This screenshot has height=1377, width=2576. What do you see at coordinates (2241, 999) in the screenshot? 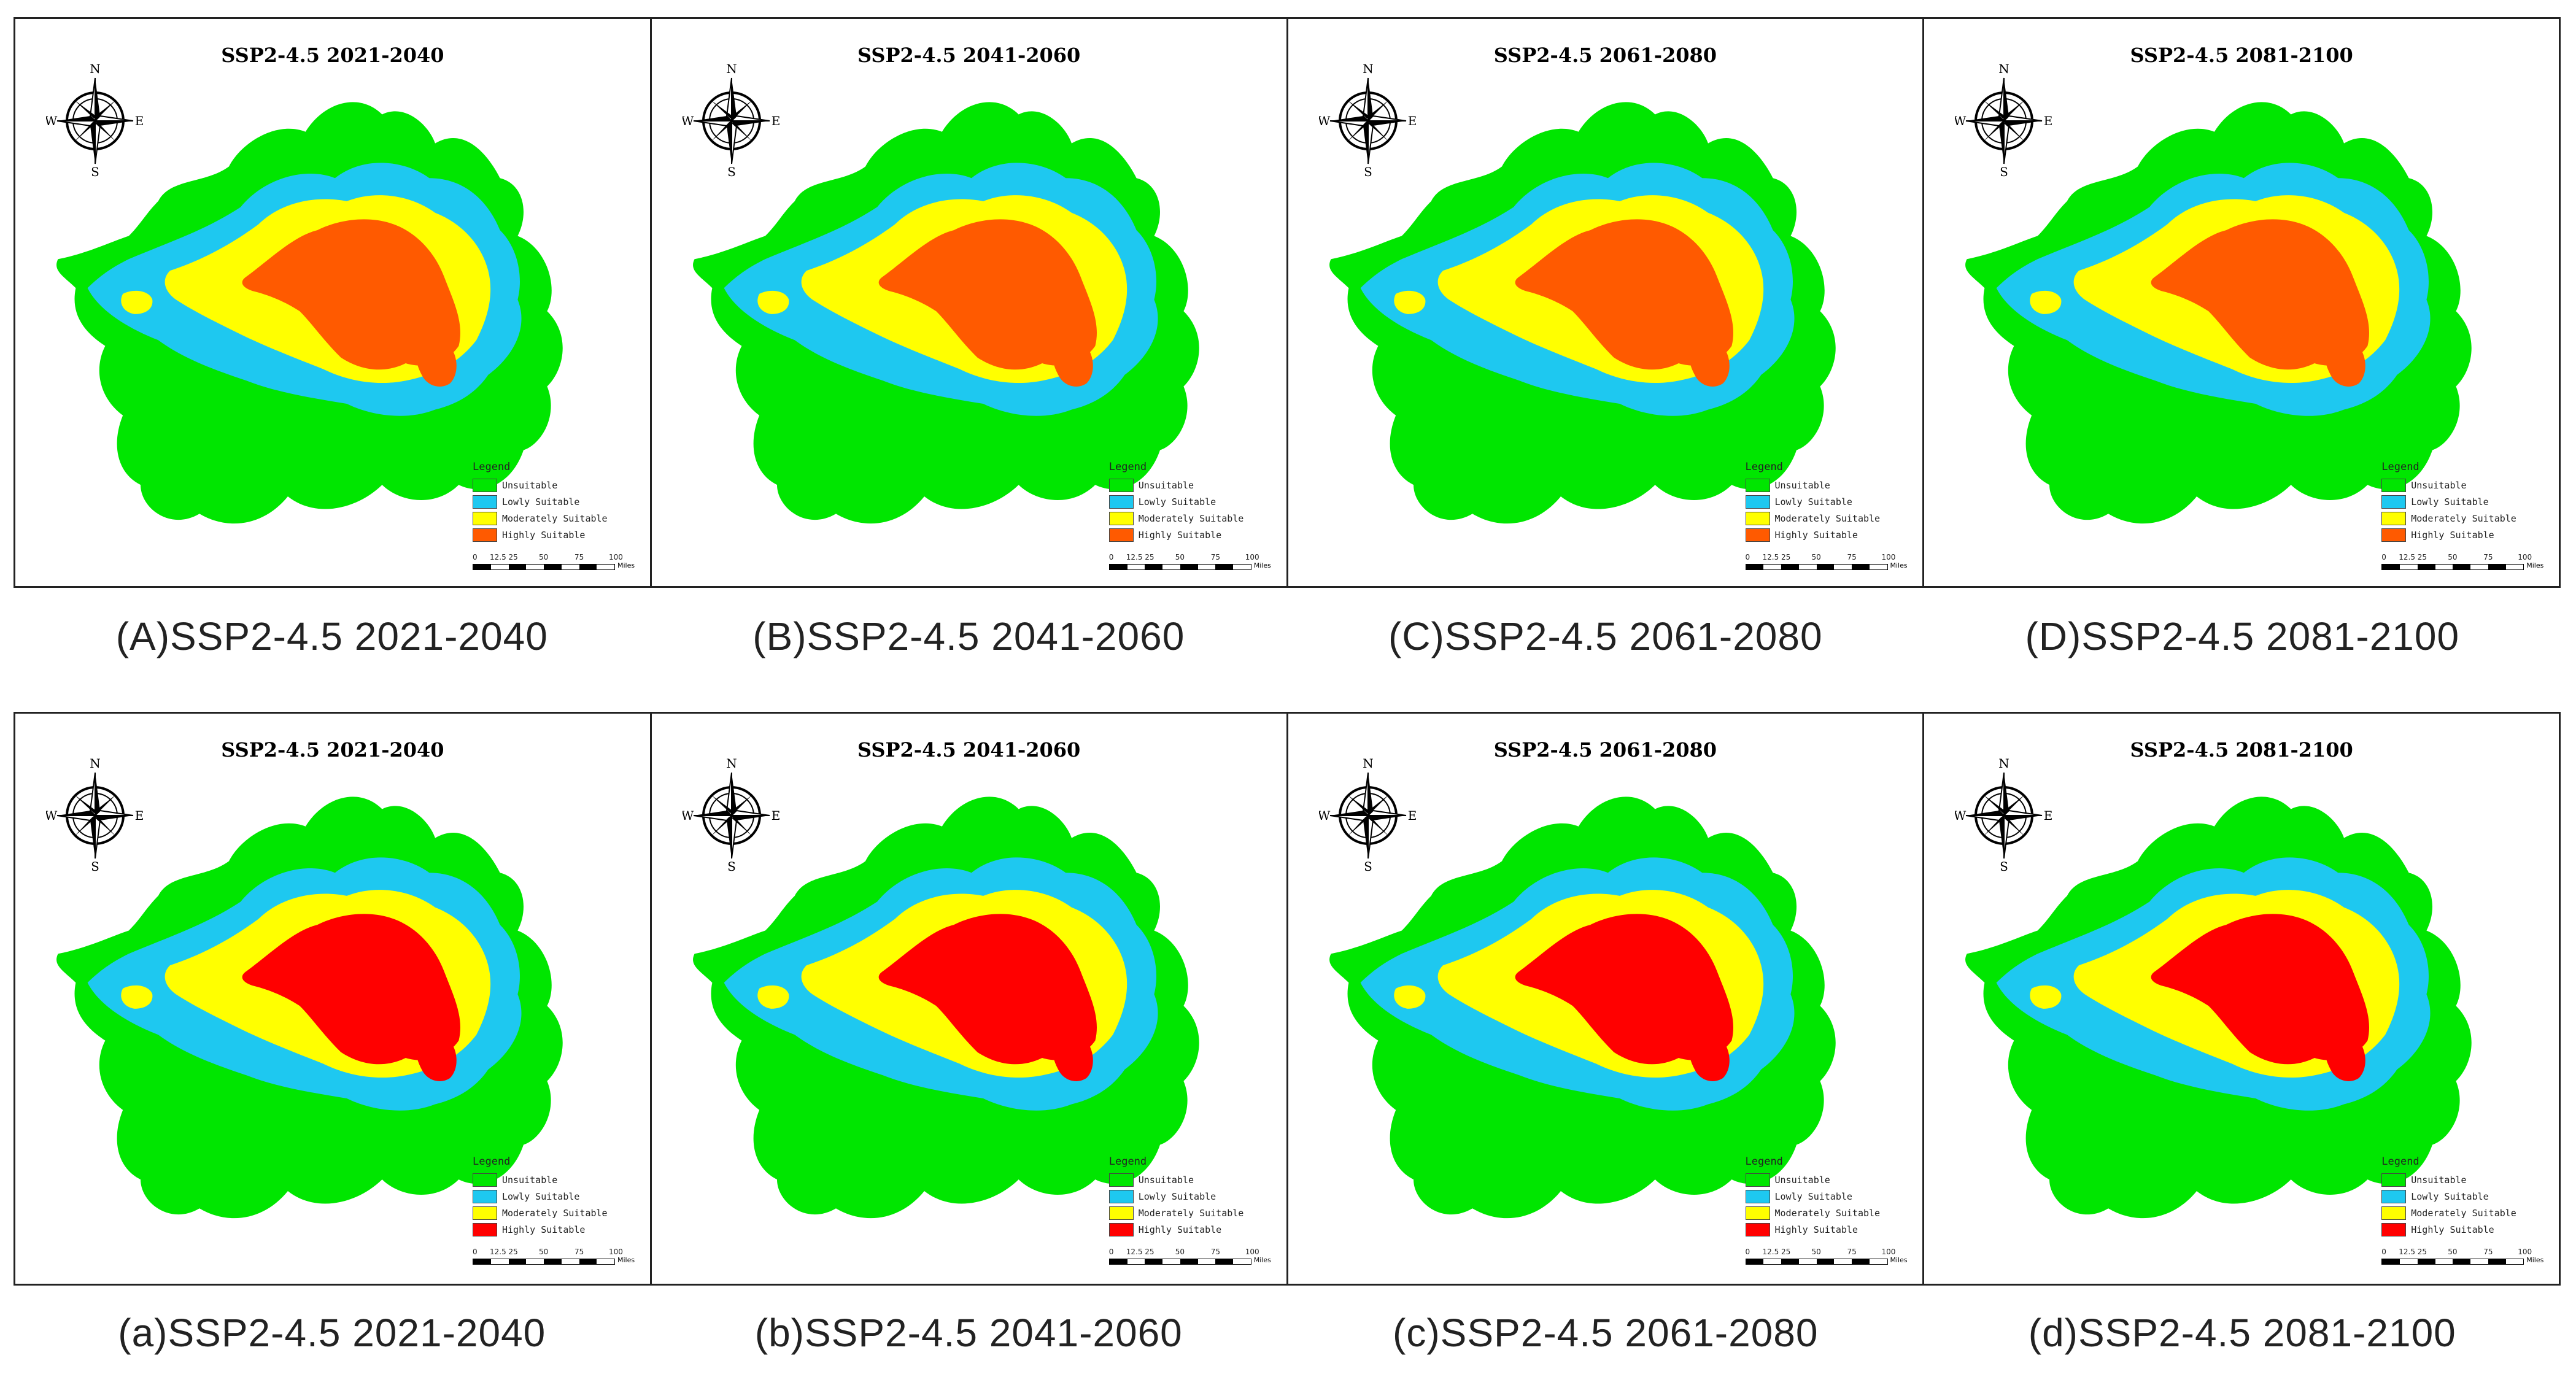
I see `map-panel-lower-4: SSP2-4.5 2081-2100 N S W E` at bounding box center [2241, 999].